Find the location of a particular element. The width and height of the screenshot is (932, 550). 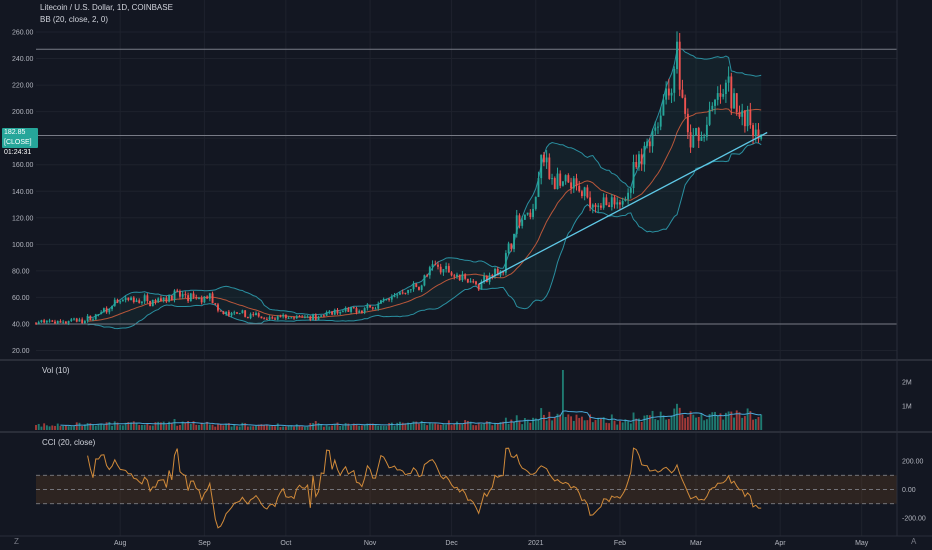

volume-pane-label: Vol (10) is located at coordinates (56, 370).